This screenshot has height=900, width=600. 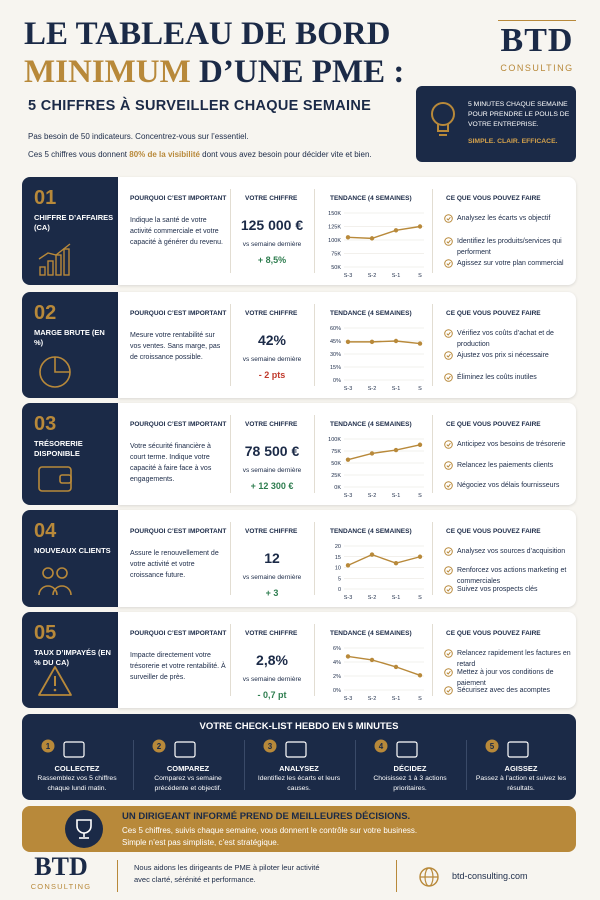 I want to click on kpi-action: Analysez les écarts vs objectif, so click(x=504, y=218).